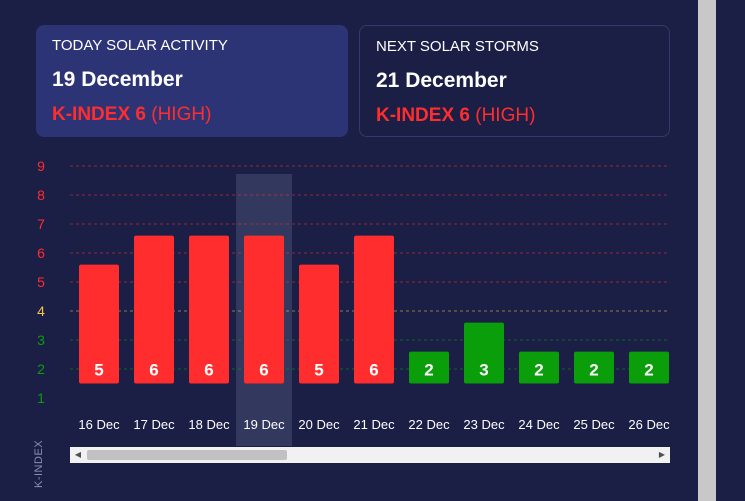  What do you see at coordinates (594, 424) in the screenshot?
I see `x-tick-label: 25 Dec` at bounding box center [594, 424].